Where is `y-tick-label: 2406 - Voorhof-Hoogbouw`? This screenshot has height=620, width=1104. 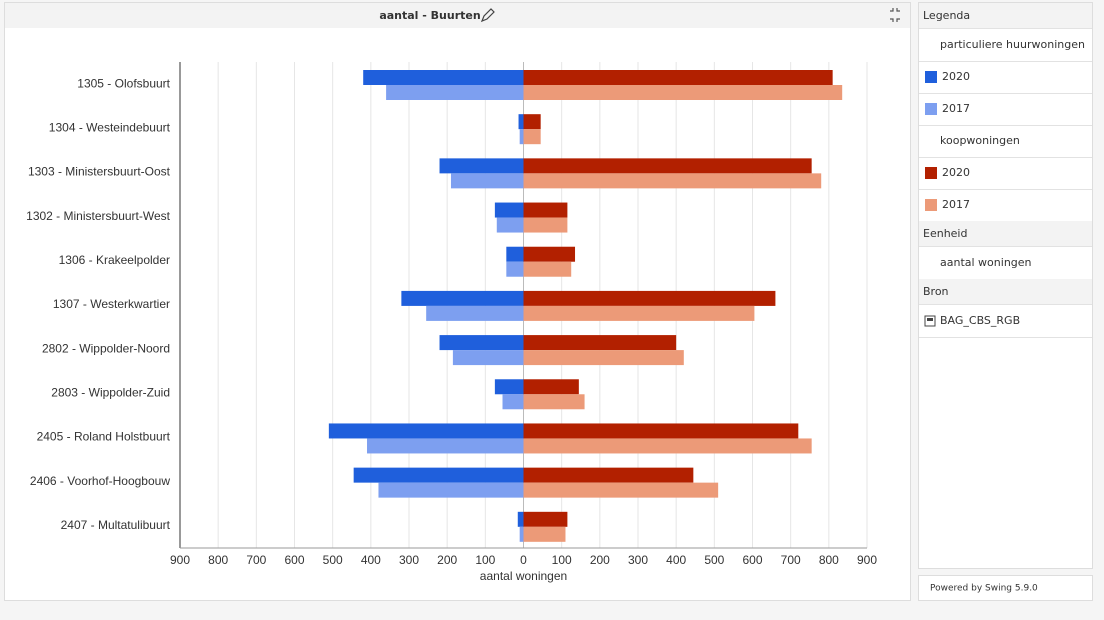
y-tick-label: 2406 - Voorhof-Hoogbouw is located at coordinates (100, 481).